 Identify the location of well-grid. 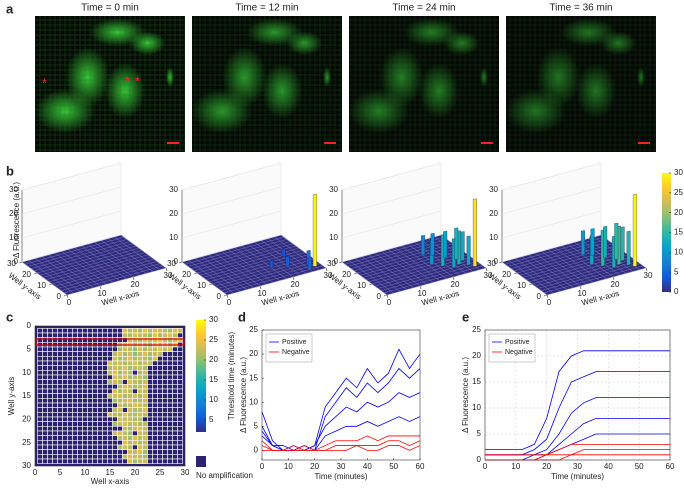
(267, 84).